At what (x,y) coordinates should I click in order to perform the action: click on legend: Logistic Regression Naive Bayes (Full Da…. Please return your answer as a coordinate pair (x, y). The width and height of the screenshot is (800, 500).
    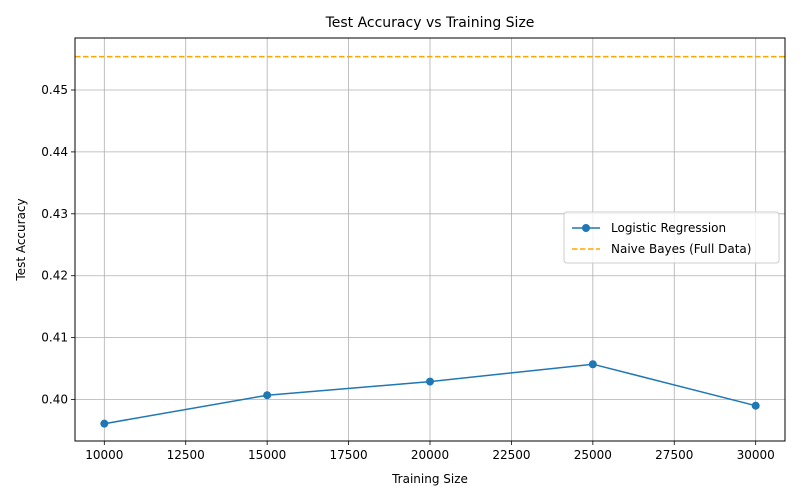
    Looking at the image, I should click on (671, 237).